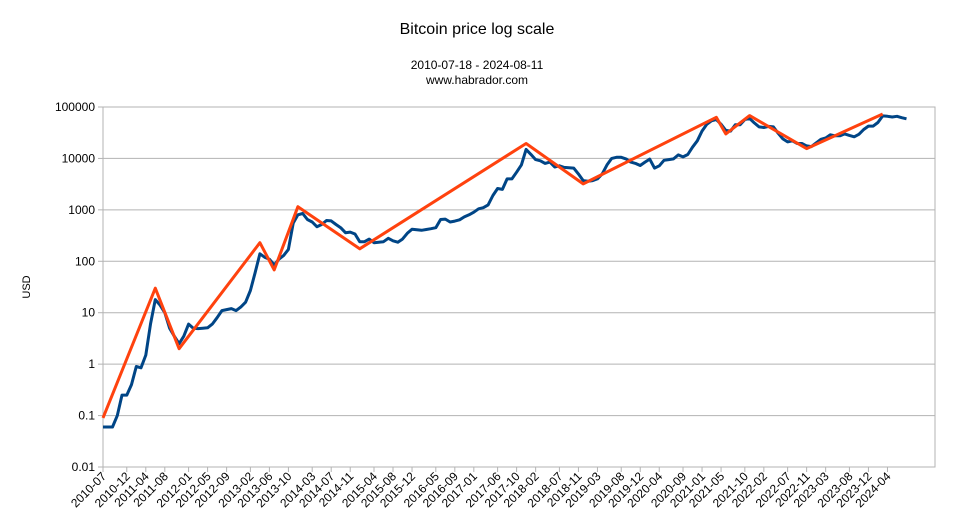  Describe the element at coordinates (91, 364) in the screenshot. I see `y-tick-label: 1` at that location.